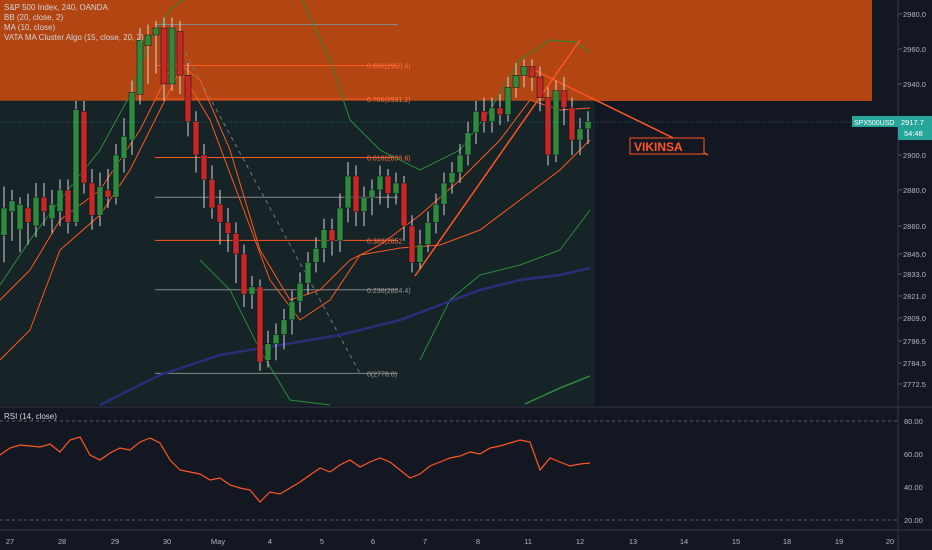  What do you see at coordinates (167, 541) in the screenshot?
I see `time-tick-label: 30` at bounding box center [167, 541].